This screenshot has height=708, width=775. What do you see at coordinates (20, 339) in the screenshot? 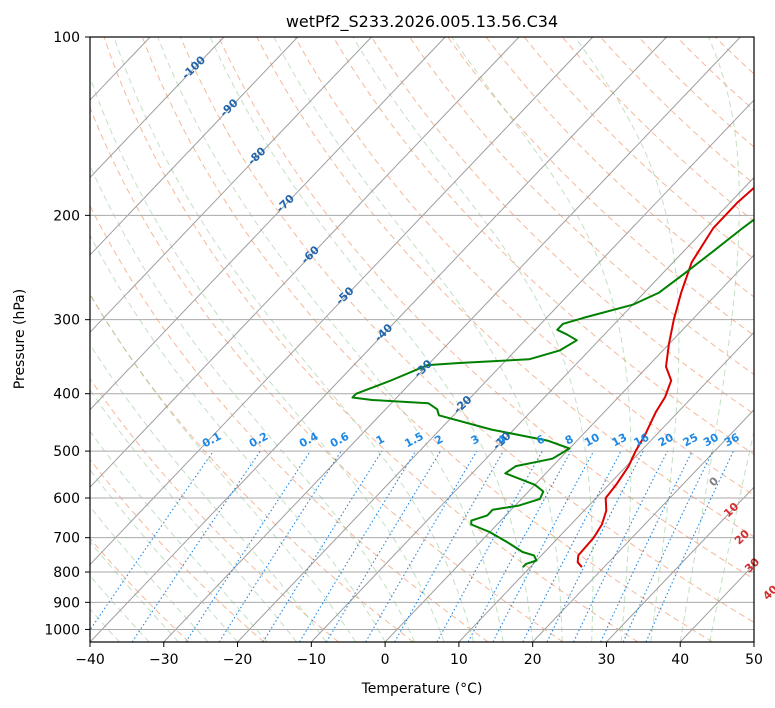
I see `y-axis-label: Pressure (hPa)` at bounding box center [20, 339].